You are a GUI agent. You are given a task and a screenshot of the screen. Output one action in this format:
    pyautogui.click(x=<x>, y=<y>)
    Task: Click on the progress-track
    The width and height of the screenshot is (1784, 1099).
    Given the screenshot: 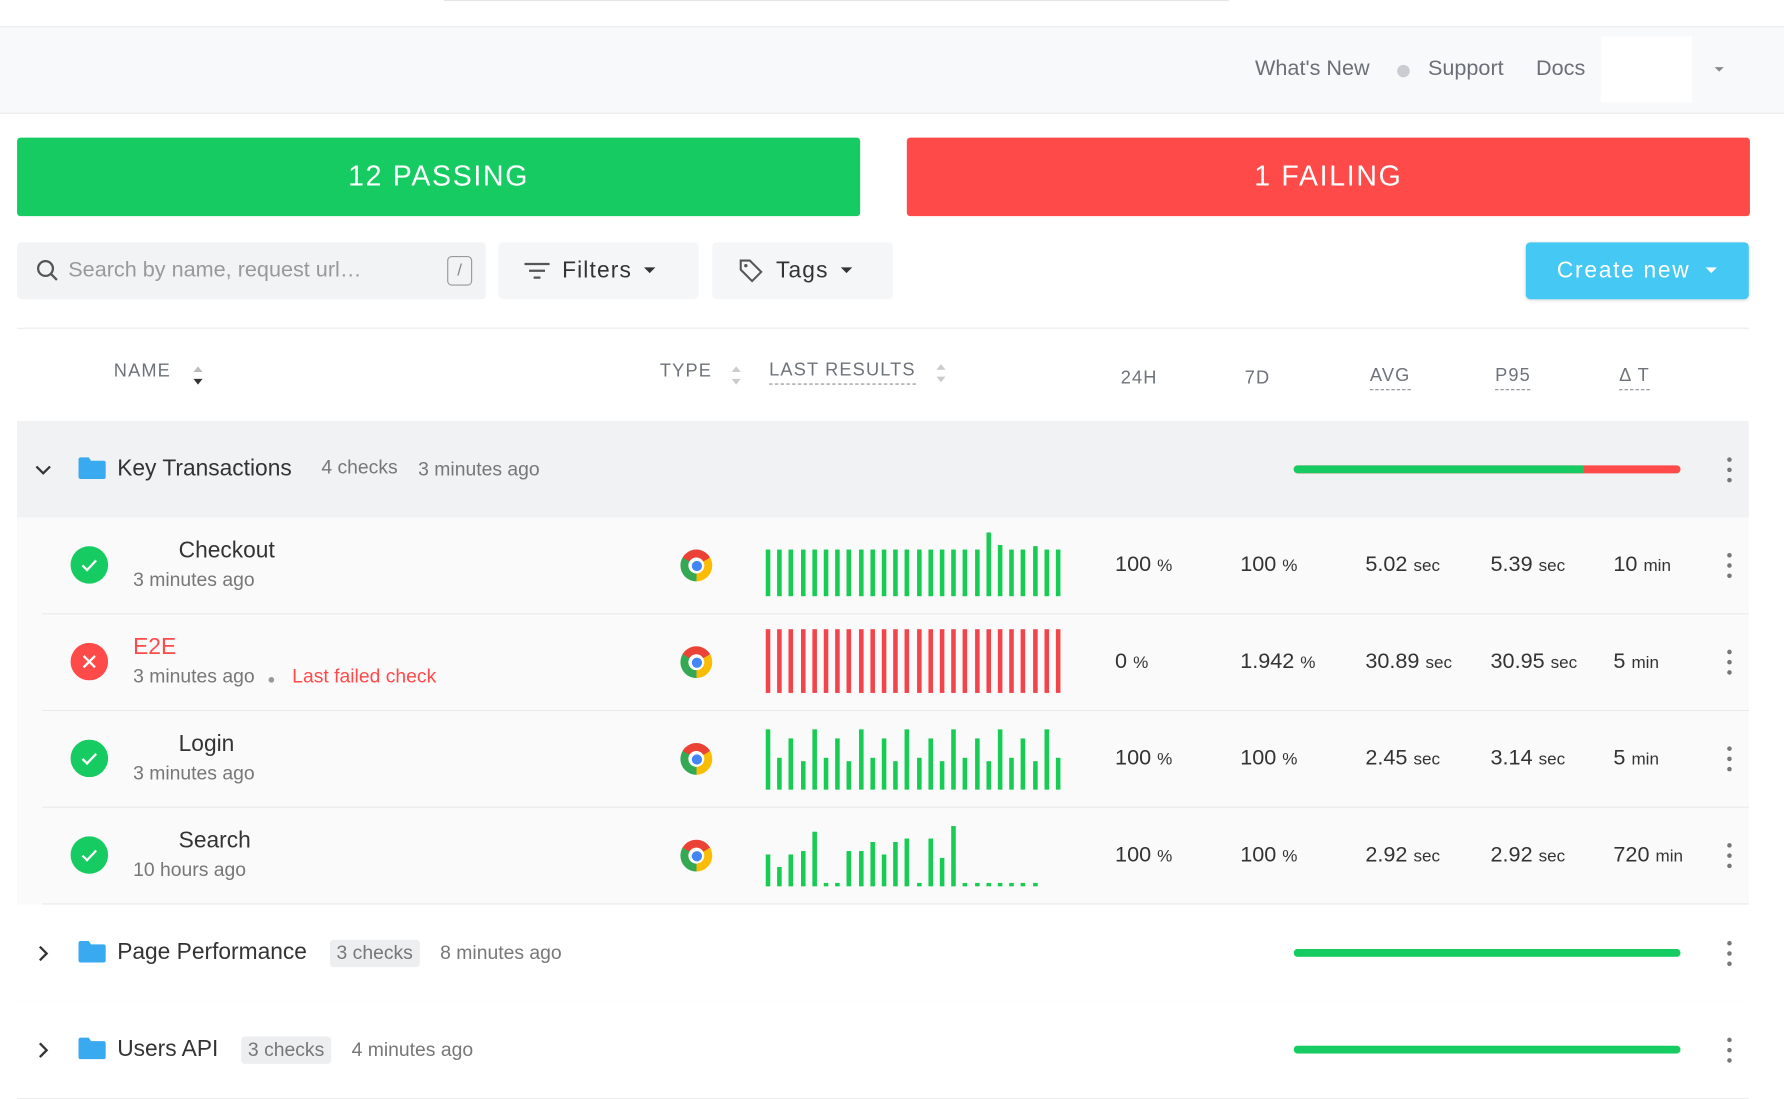 What is the action you would take?
    pyautogui.click(x=1487, y=1049)
    